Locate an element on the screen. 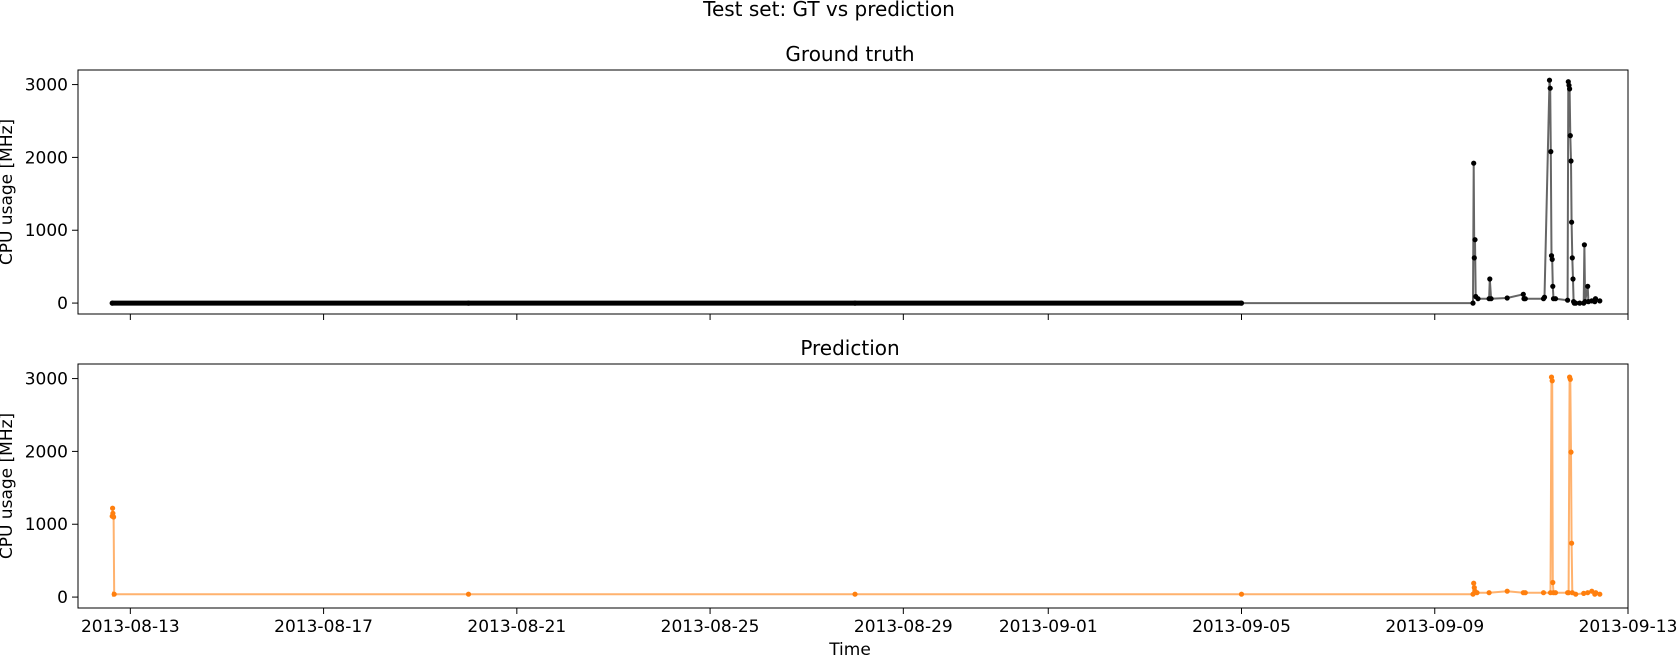 This screenshot has width=1677, height=660. prediction-ylabel: CPU usage [MHz] is located at coordinates (8, 486).